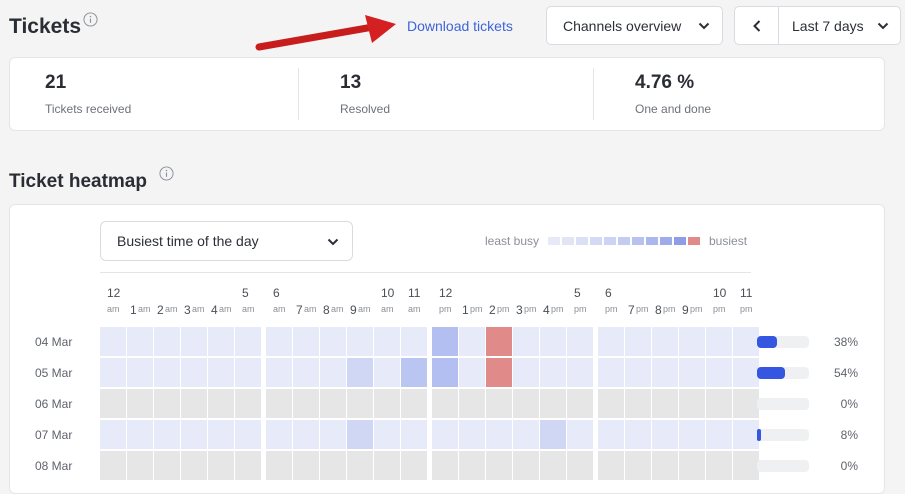 This screenshot has height=494, width=905. Describe the element at coordinates (757, 25) in the screenshot. I see `previous-period-button` at that location.